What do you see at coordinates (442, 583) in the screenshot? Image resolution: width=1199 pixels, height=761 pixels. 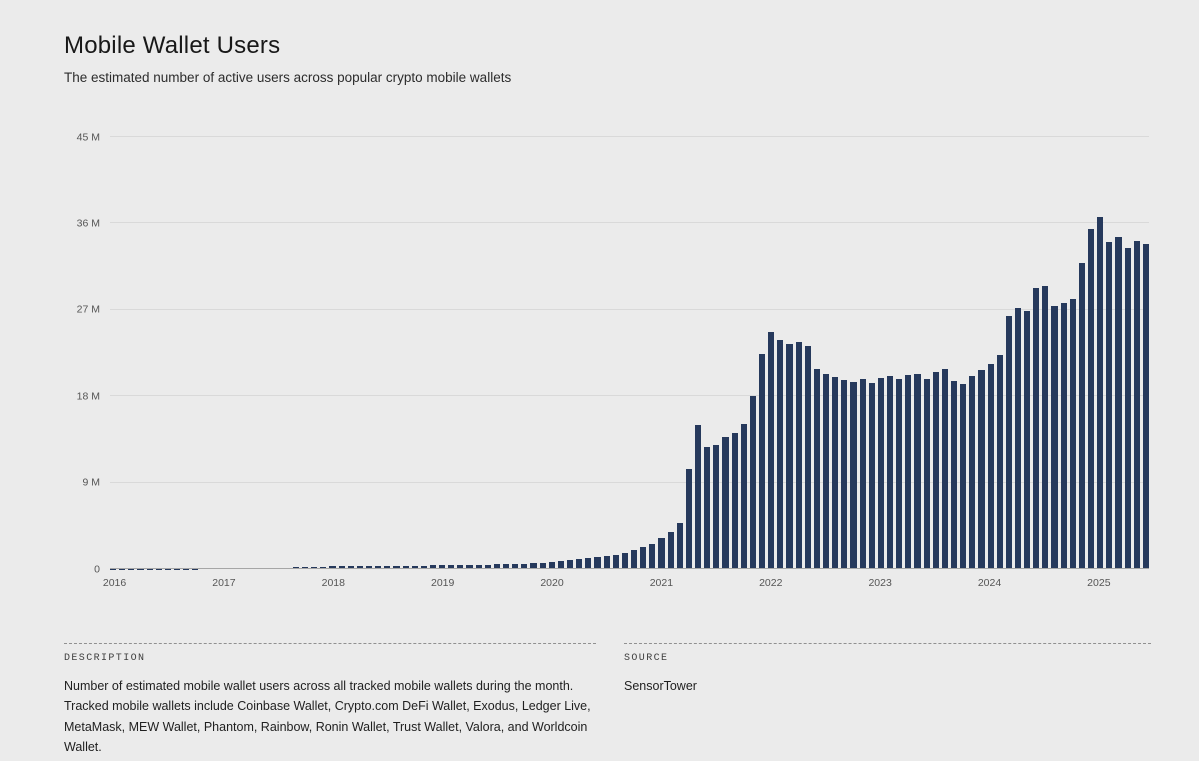 I see `x-axis-label-2019: 2019` at bounding box center [442, 583].